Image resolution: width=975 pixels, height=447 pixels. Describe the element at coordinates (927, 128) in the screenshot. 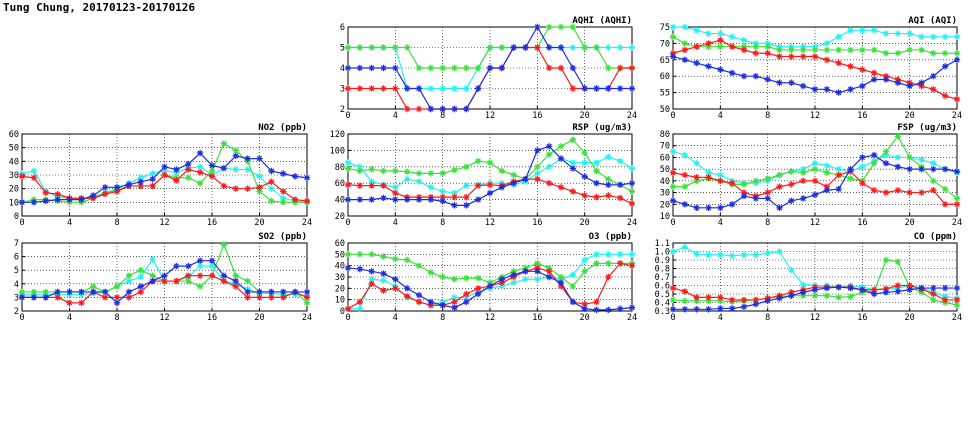

I see `chart-title: FSP (ug/m3)` at that location.